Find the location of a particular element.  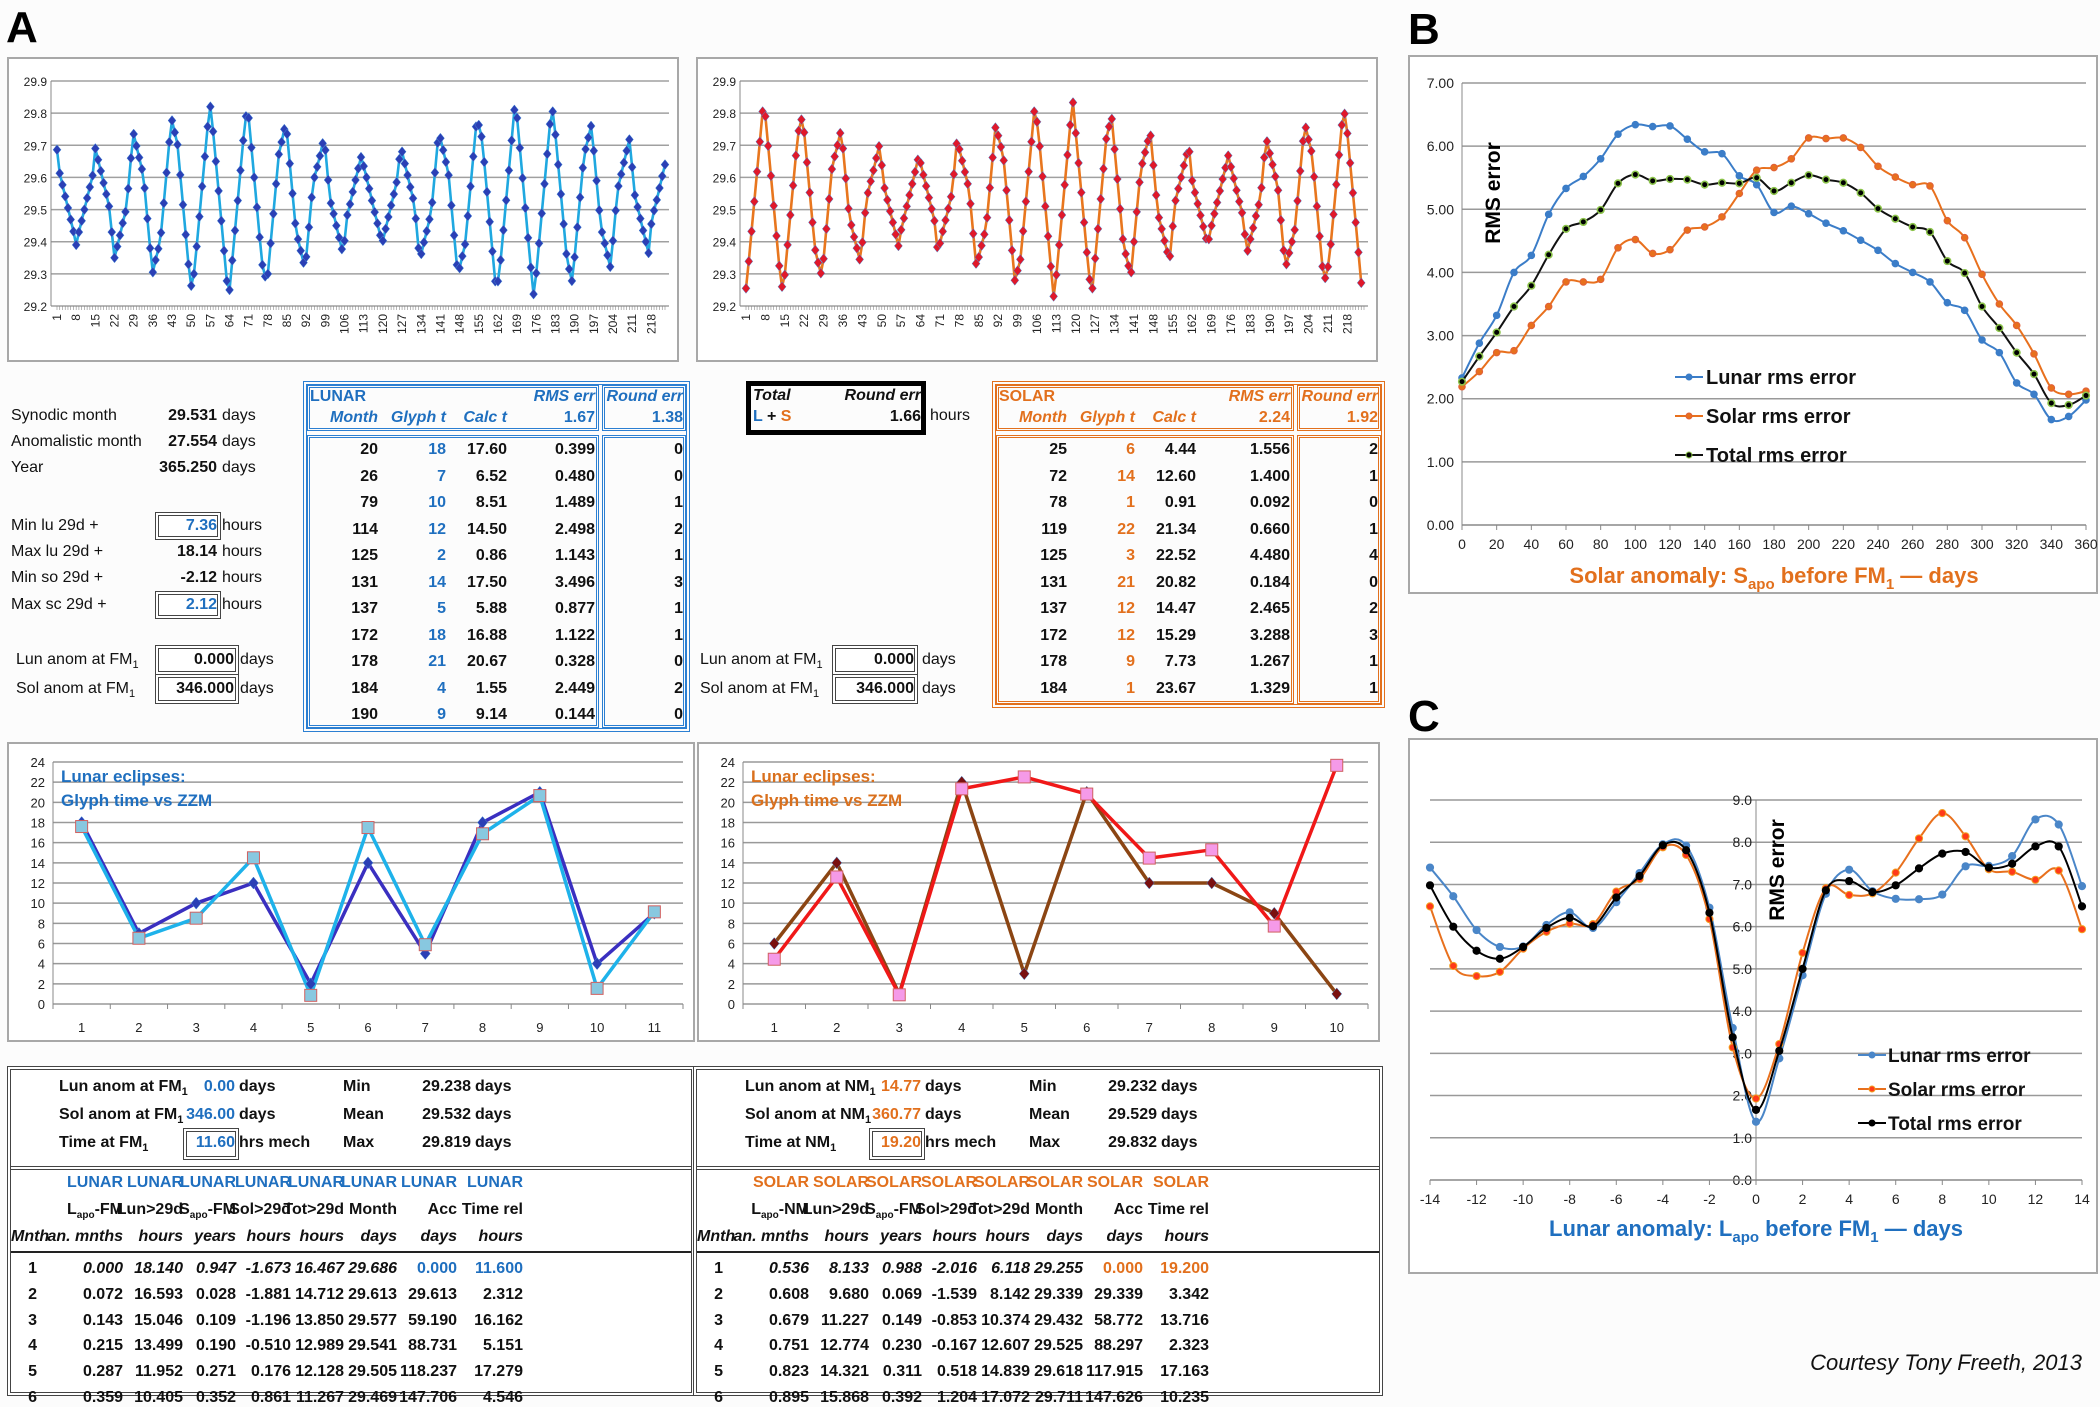

lunar-table-body is located at coordinates (453, 581).